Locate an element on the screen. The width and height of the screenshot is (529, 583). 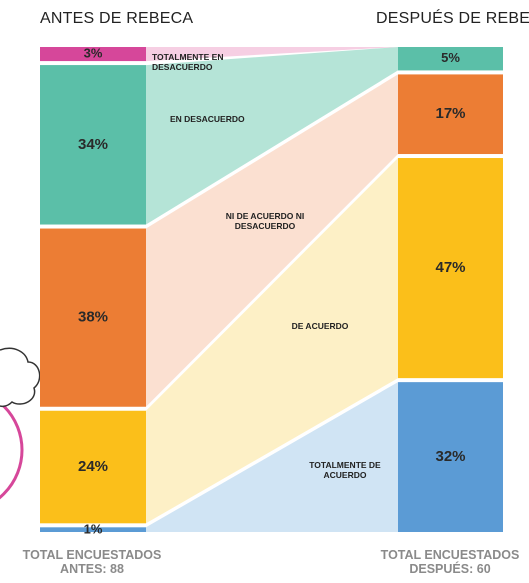
value-label: 1% is located at coordinates (93, 528).